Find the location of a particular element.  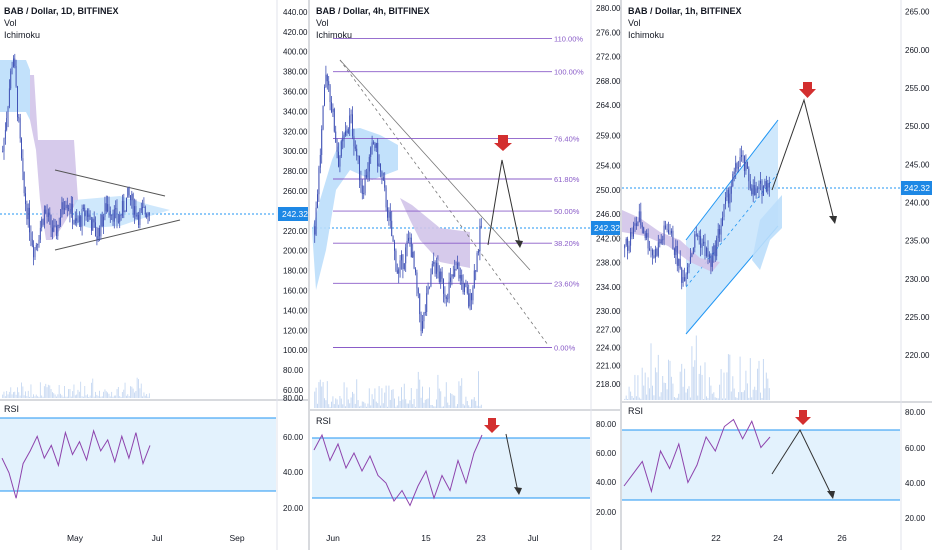

price-tick-label: 440.00 is located at coordinates (295, 12).